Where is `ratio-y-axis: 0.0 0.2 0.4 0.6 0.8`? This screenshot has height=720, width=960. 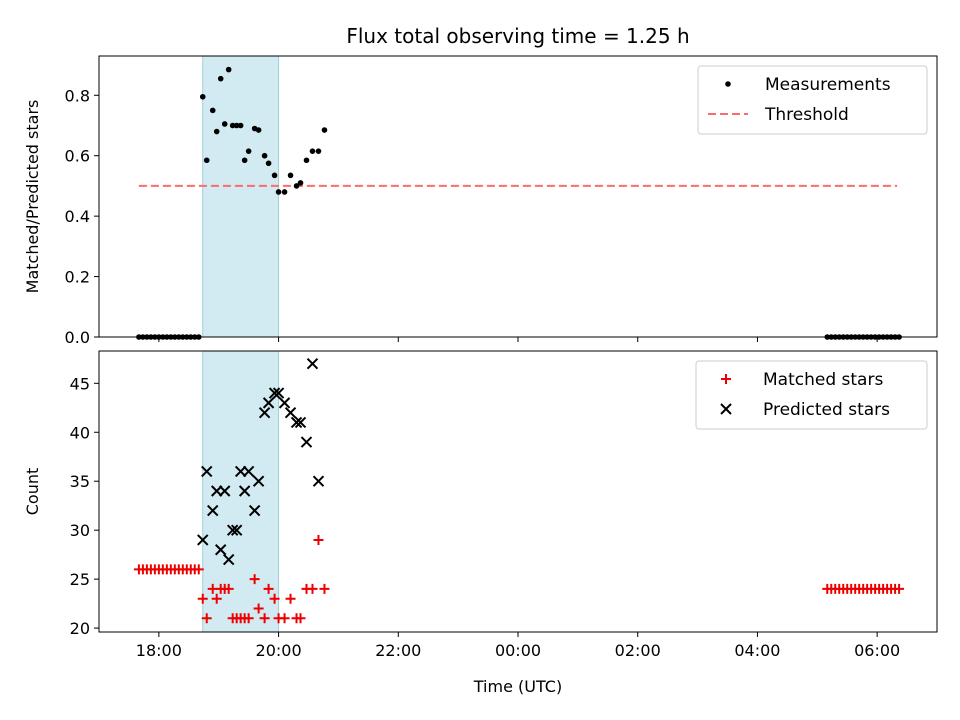 ratio-y-axis: 0.0 0.2 0.4 0.6 0.8 is located at coordinates (82, 216).